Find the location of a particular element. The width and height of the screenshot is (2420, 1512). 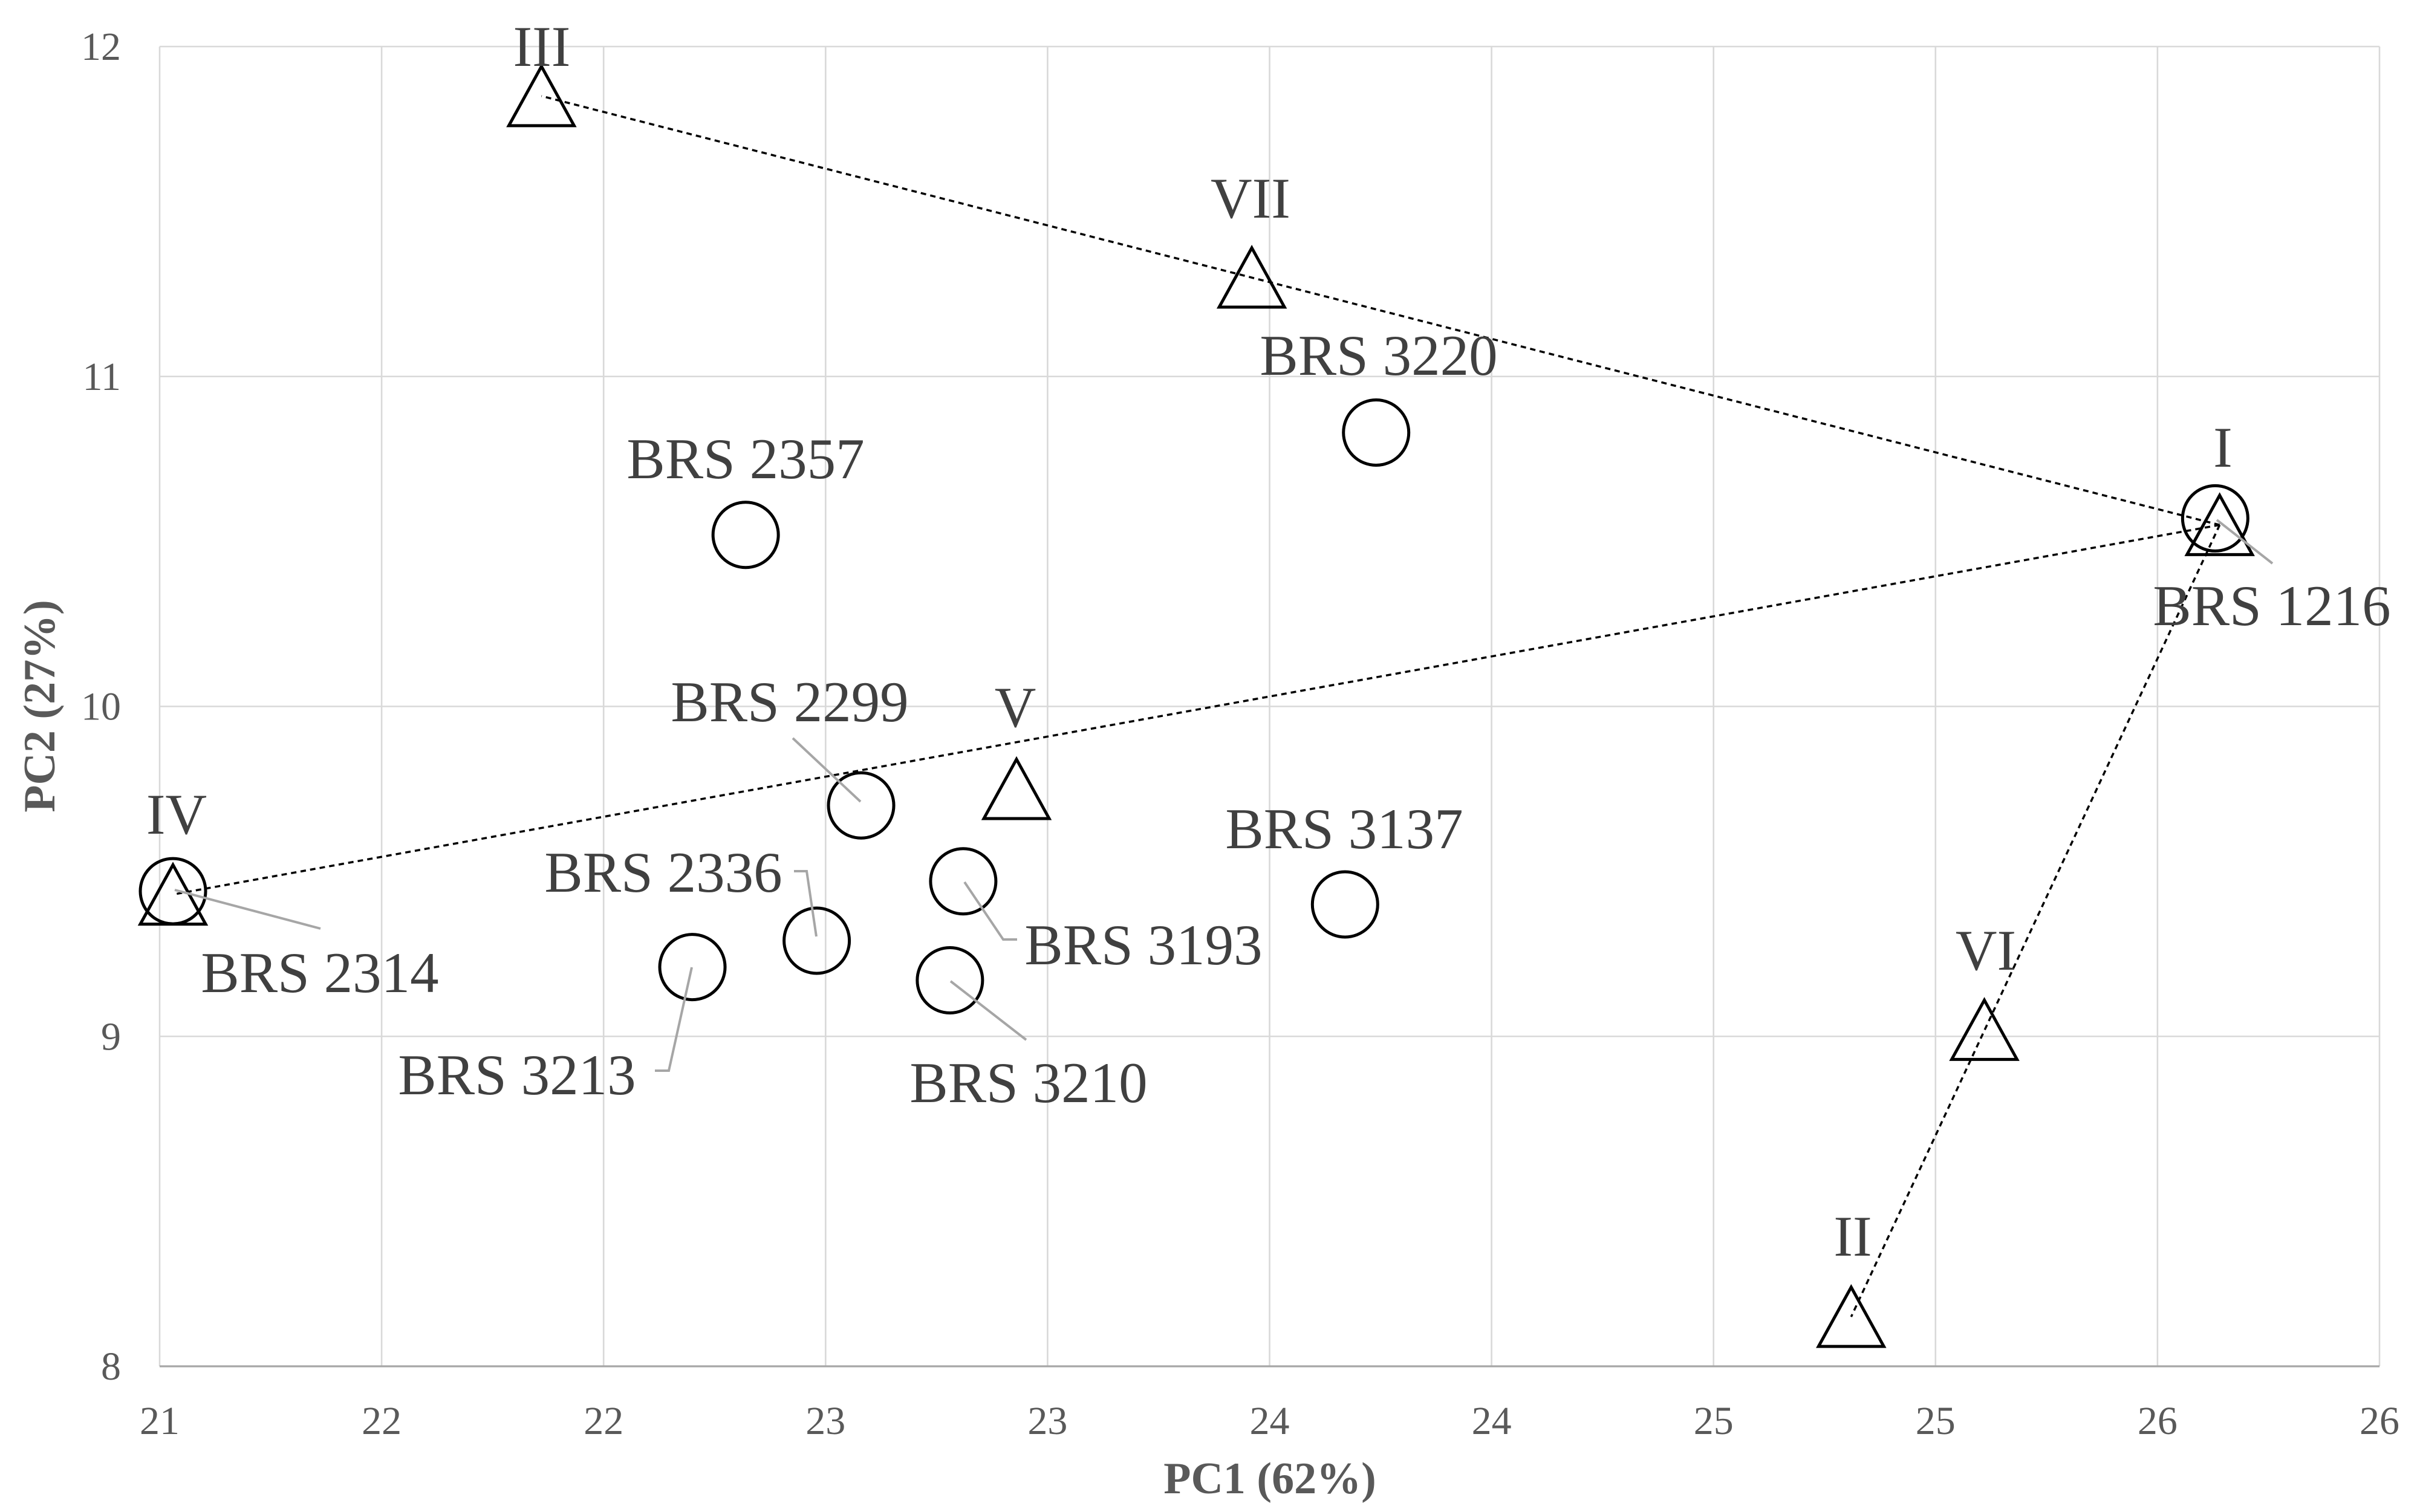

point-label-brs-2299: BRS 2299 is located at coordinates (789, 702).